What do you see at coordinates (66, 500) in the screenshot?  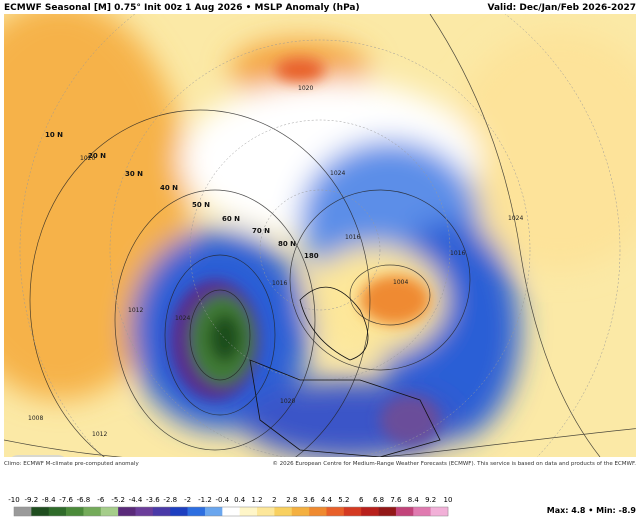 I see `colorbar-tick-label: -7.6` at bounding box center [66, 500].